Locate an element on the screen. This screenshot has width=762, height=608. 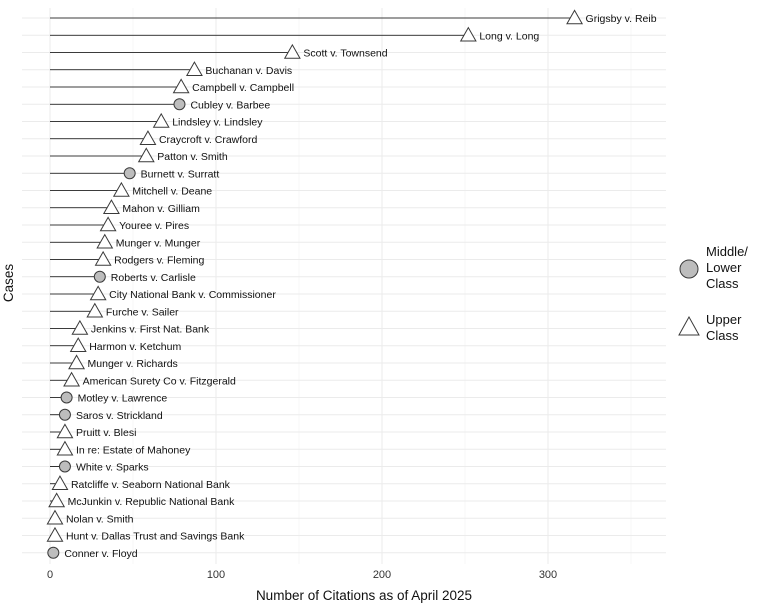
case-label: Roberts v. Carlisle is located at coordinates (153, 278).